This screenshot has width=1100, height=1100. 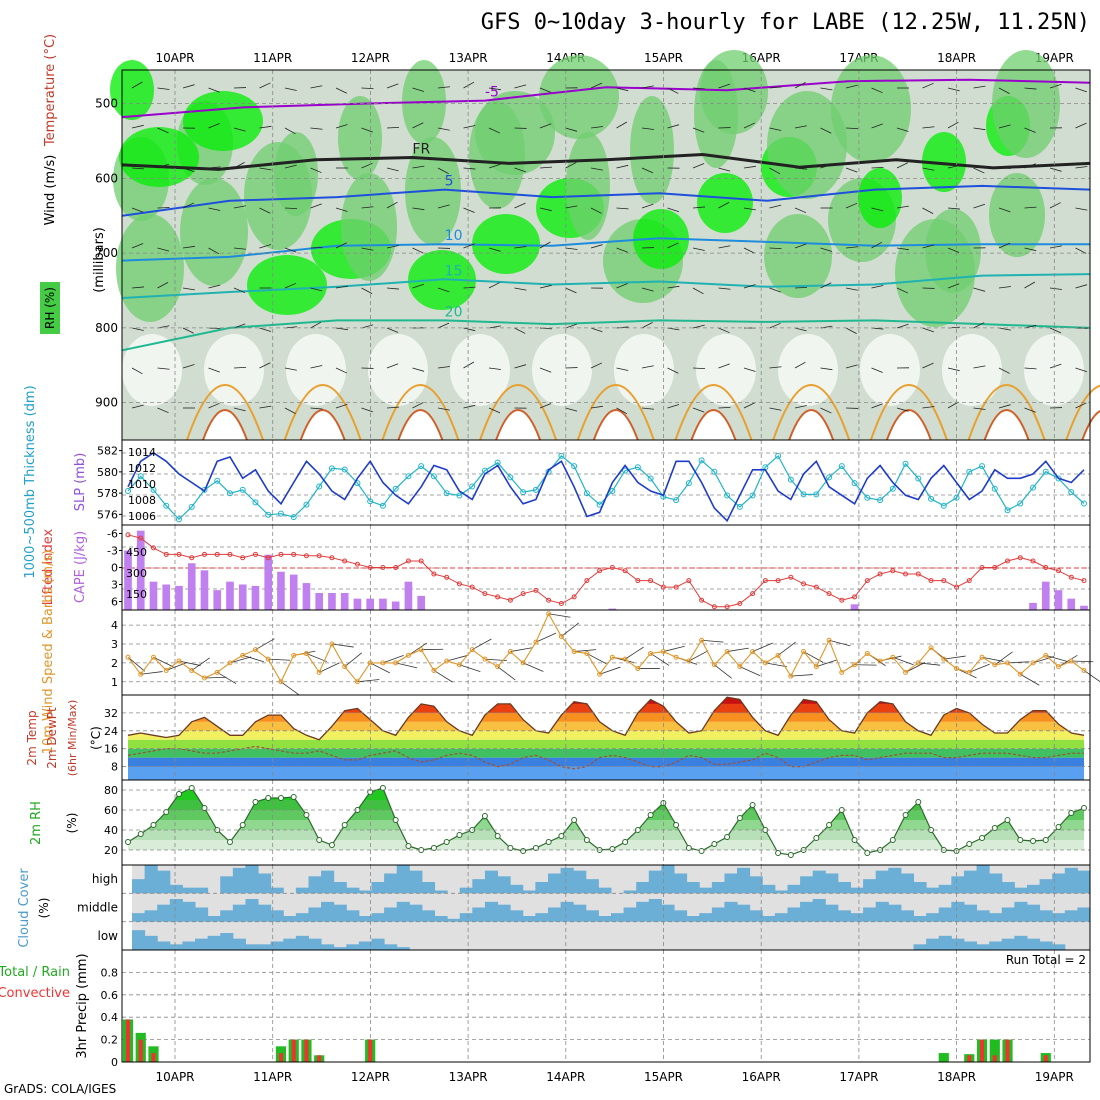 I want to click on y-tick-label: 1006, so click(x=142, y=516).